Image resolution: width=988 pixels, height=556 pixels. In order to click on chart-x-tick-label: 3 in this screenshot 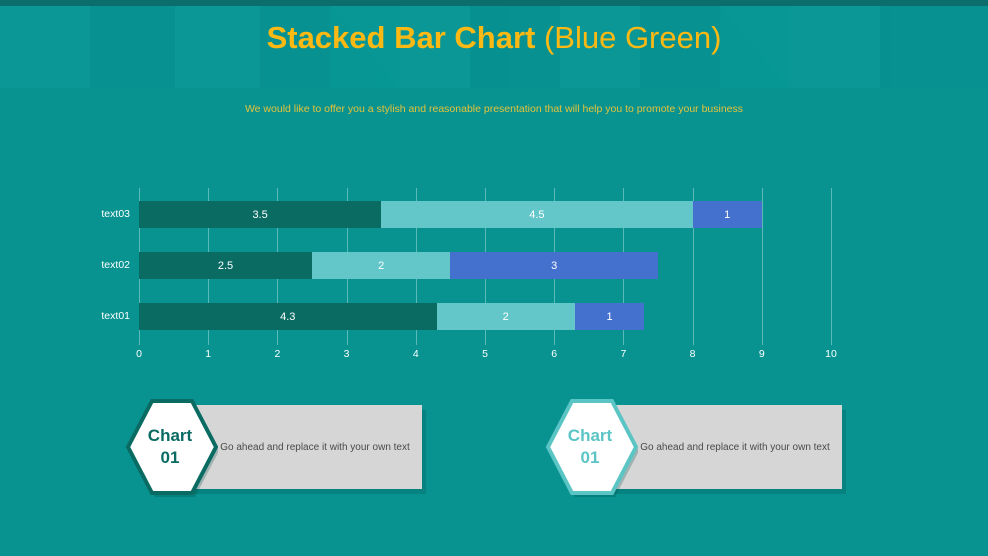, I will do `click(346, 354)`.